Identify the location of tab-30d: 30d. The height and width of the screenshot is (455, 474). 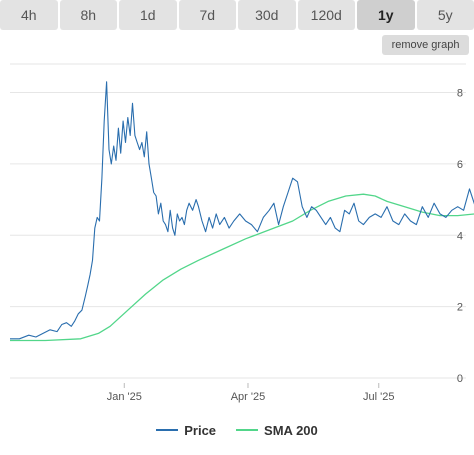
(267, 15).